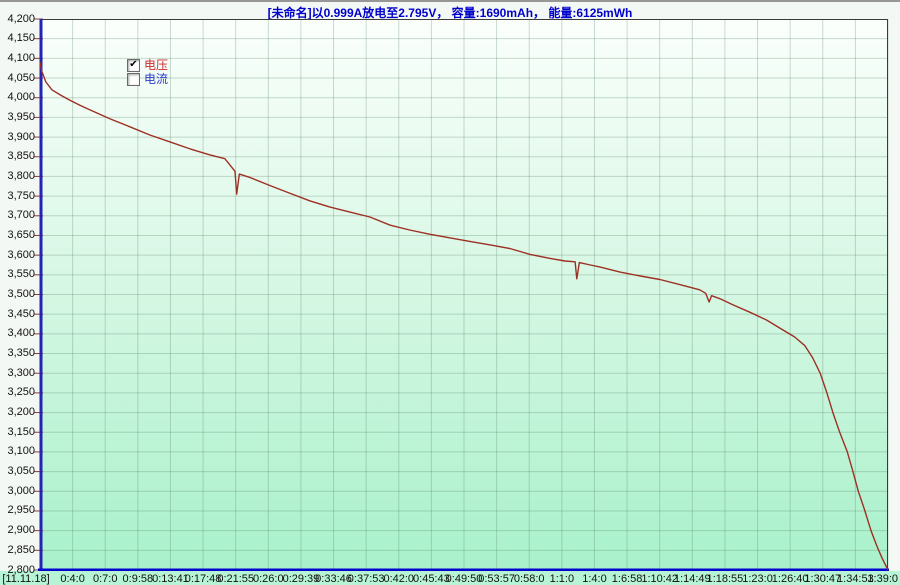 Image resolution: width=900 pixels, height=585 pixels. Describe the element at coordinates (529, 579) in the screenshot. I see `x-axis-label: 0:58:0` at that location.